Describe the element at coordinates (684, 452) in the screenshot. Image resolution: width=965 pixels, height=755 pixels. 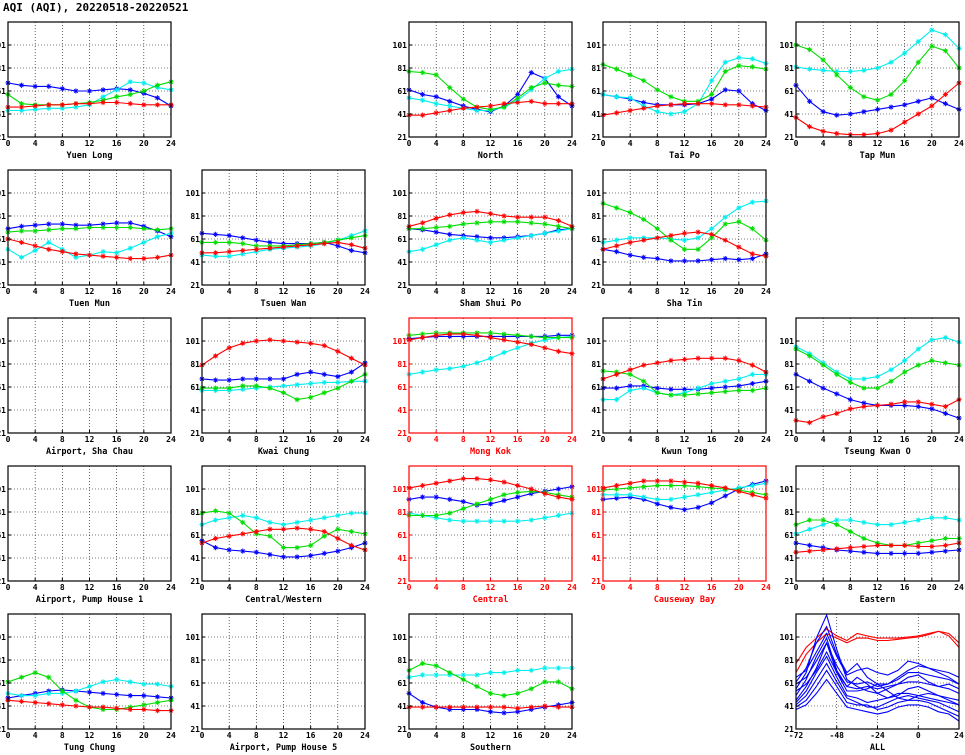
I see `panel-title: Kwun Tong` at that location.